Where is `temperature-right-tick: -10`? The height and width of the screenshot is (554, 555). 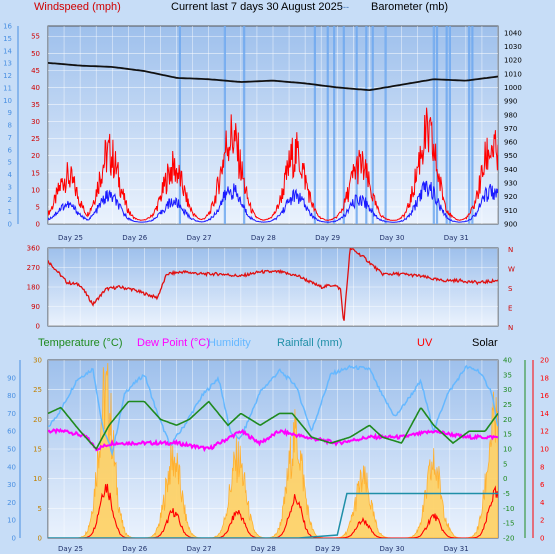
temperature-right-tick: -10 is located at coordinates (508, 509).